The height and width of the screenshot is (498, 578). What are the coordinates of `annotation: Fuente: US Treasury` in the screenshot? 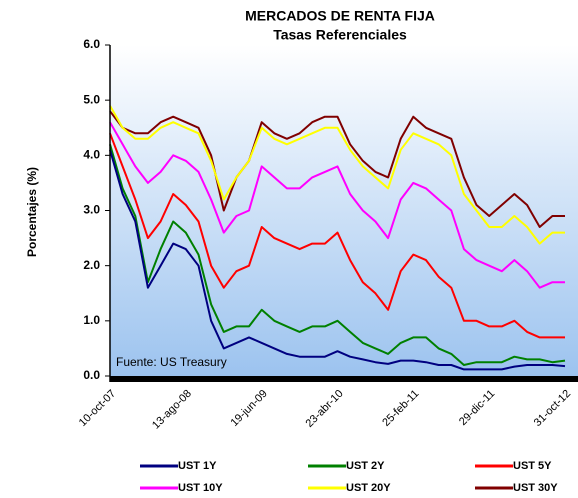 It's located at (171, 362).